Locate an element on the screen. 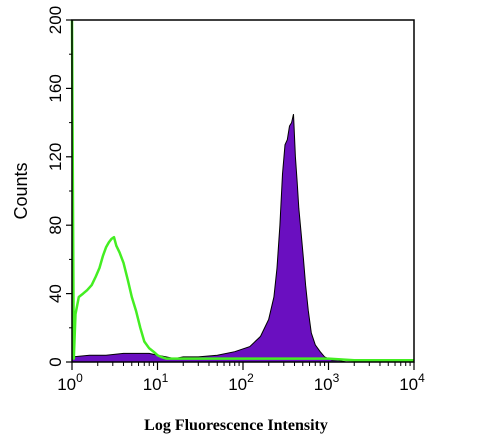 The height and width of the screenshot is (448, 484). y-axis: 0 40 80 120 160 200 is located at coordinates (59, 186).